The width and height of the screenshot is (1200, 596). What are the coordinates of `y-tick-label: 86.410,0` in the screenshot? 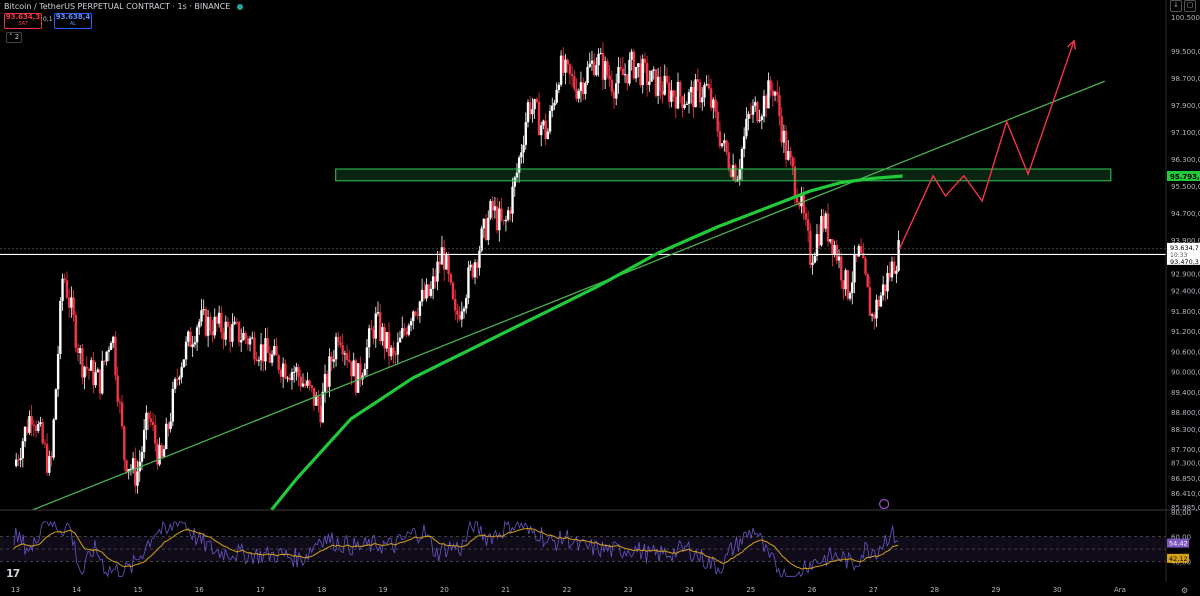 It's located at (1185, 494).